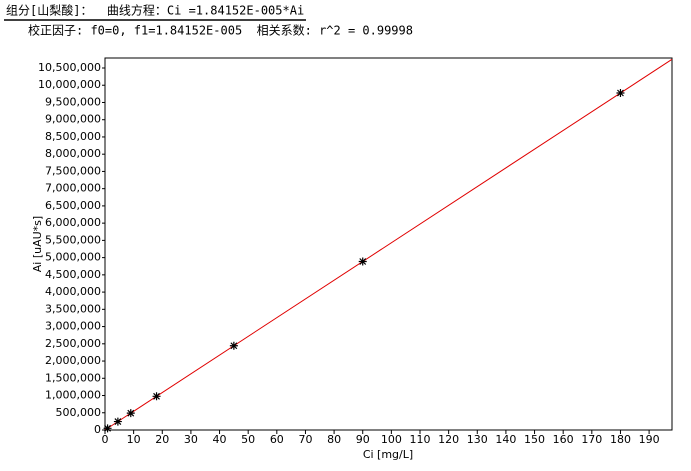 This screenshot has height=471, width=691. I want to click on y-tick-label: 9,500,000, so click(73, 101).